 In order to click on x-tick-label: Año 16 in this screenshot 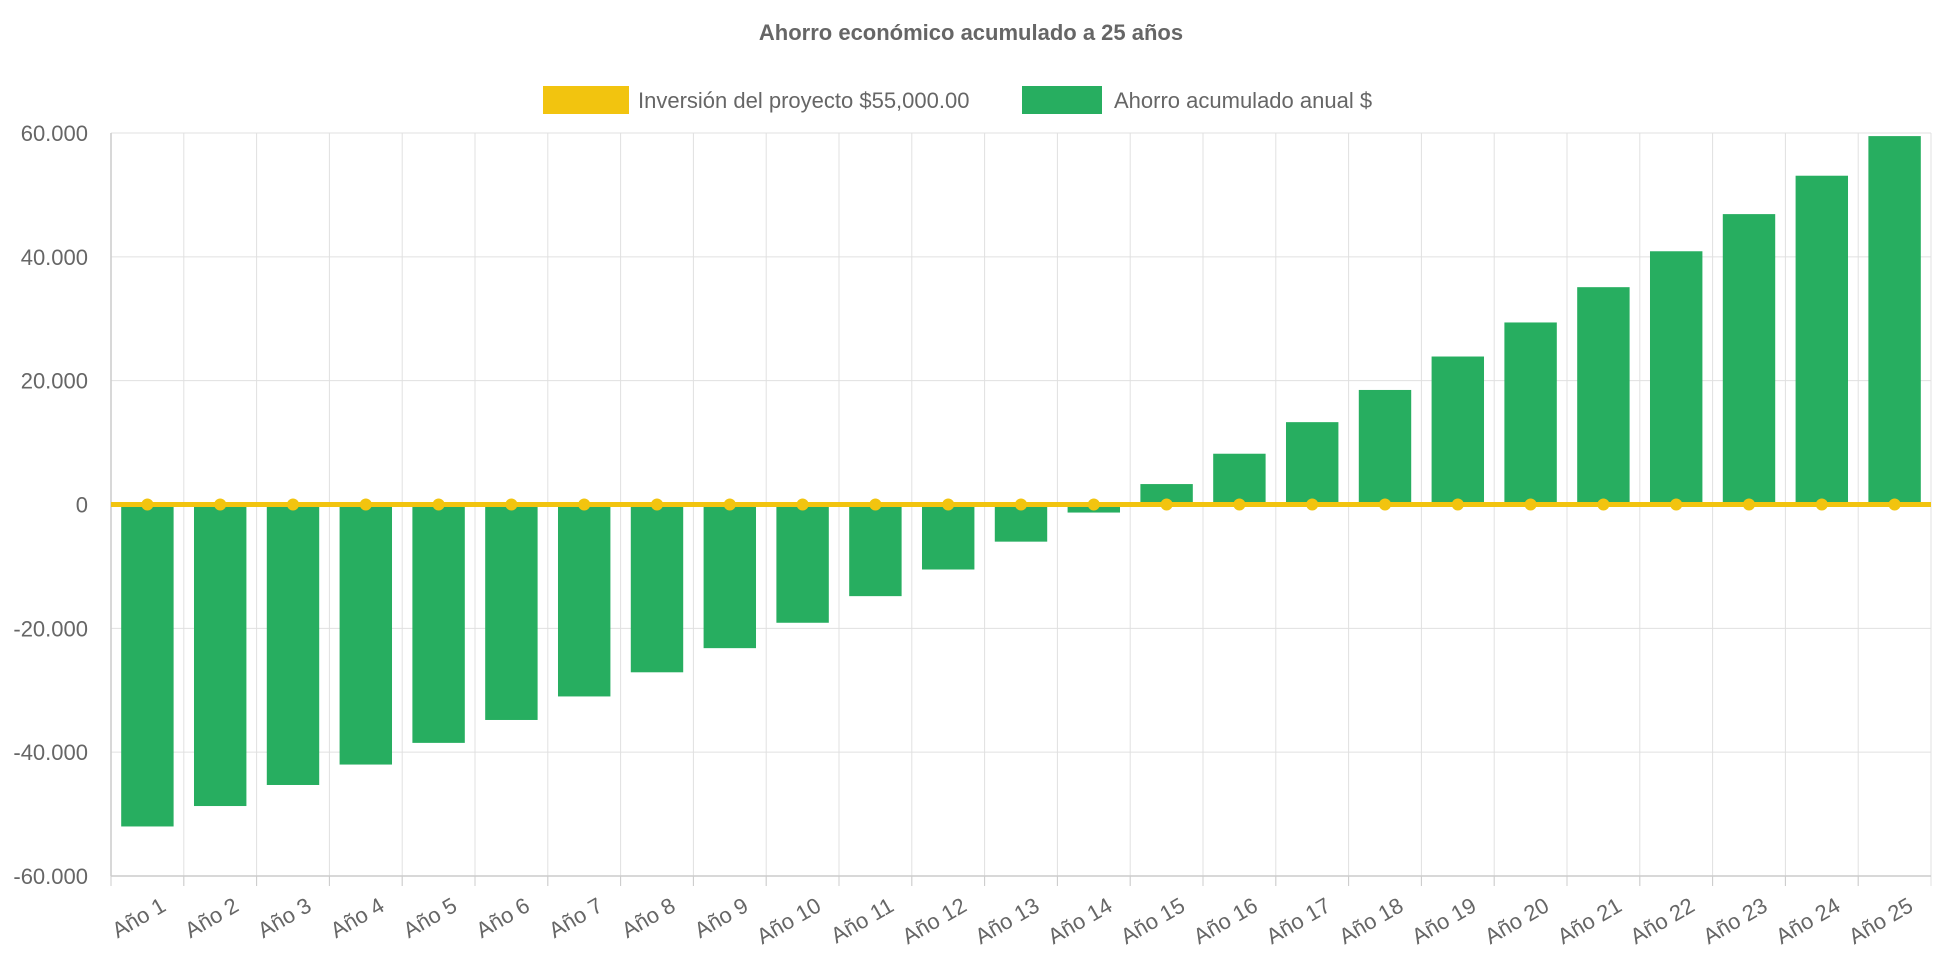, I will do `click(1225, 921)`.